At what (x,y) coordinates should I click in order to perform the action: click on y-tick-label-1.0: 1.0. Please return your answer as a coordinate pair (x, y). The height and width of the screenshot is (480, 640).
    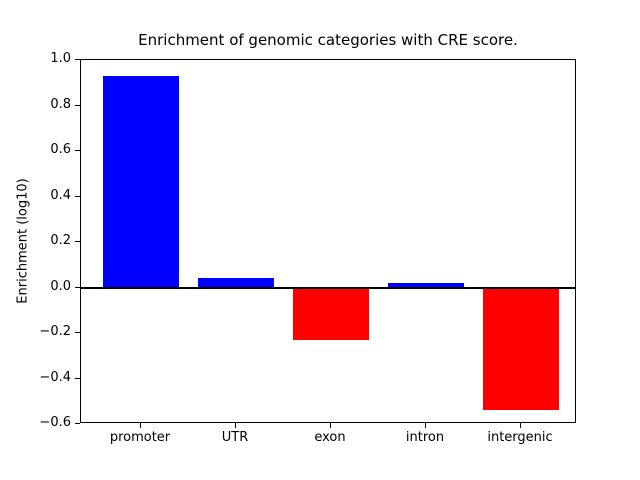
    Looking at the image, I should click on (60, 58).